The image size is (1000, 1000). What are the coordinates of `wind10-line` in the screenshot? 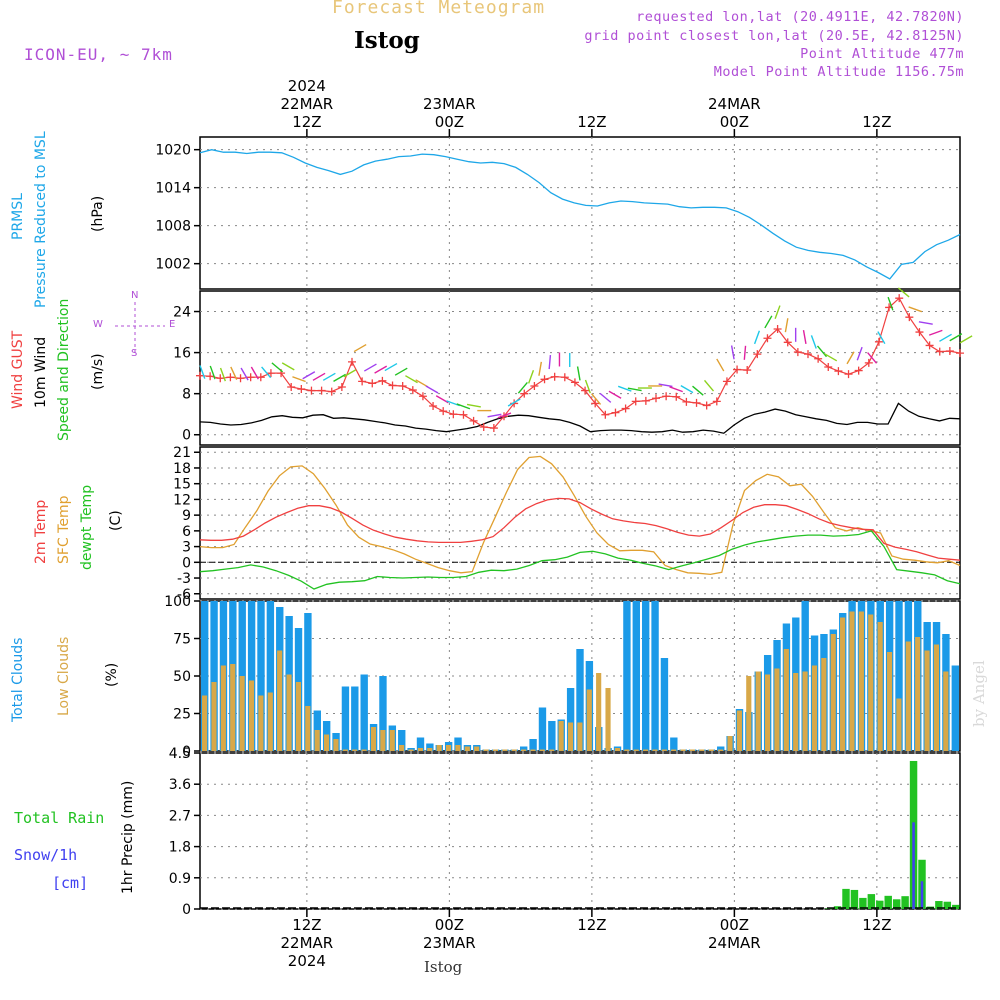 It's located at (580, 418).